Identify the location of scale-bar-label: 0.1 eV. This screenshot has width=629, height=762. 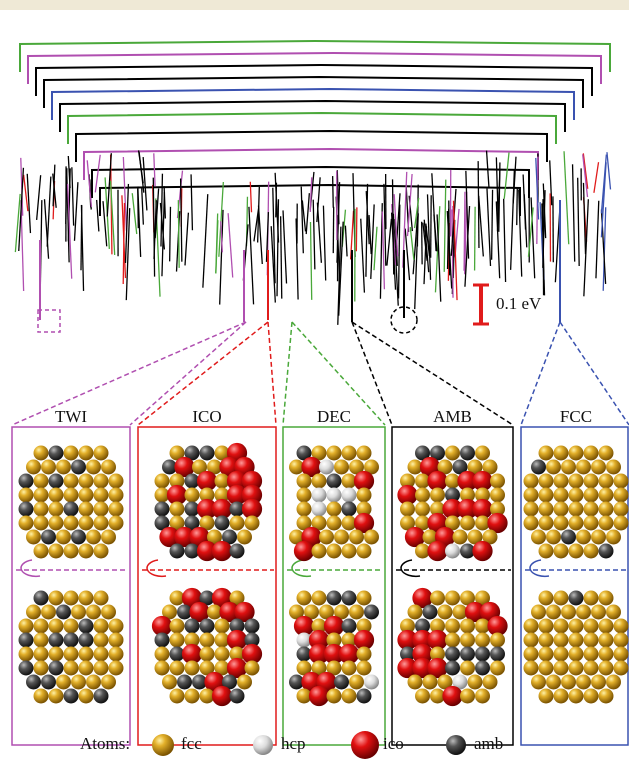
(519, 303).